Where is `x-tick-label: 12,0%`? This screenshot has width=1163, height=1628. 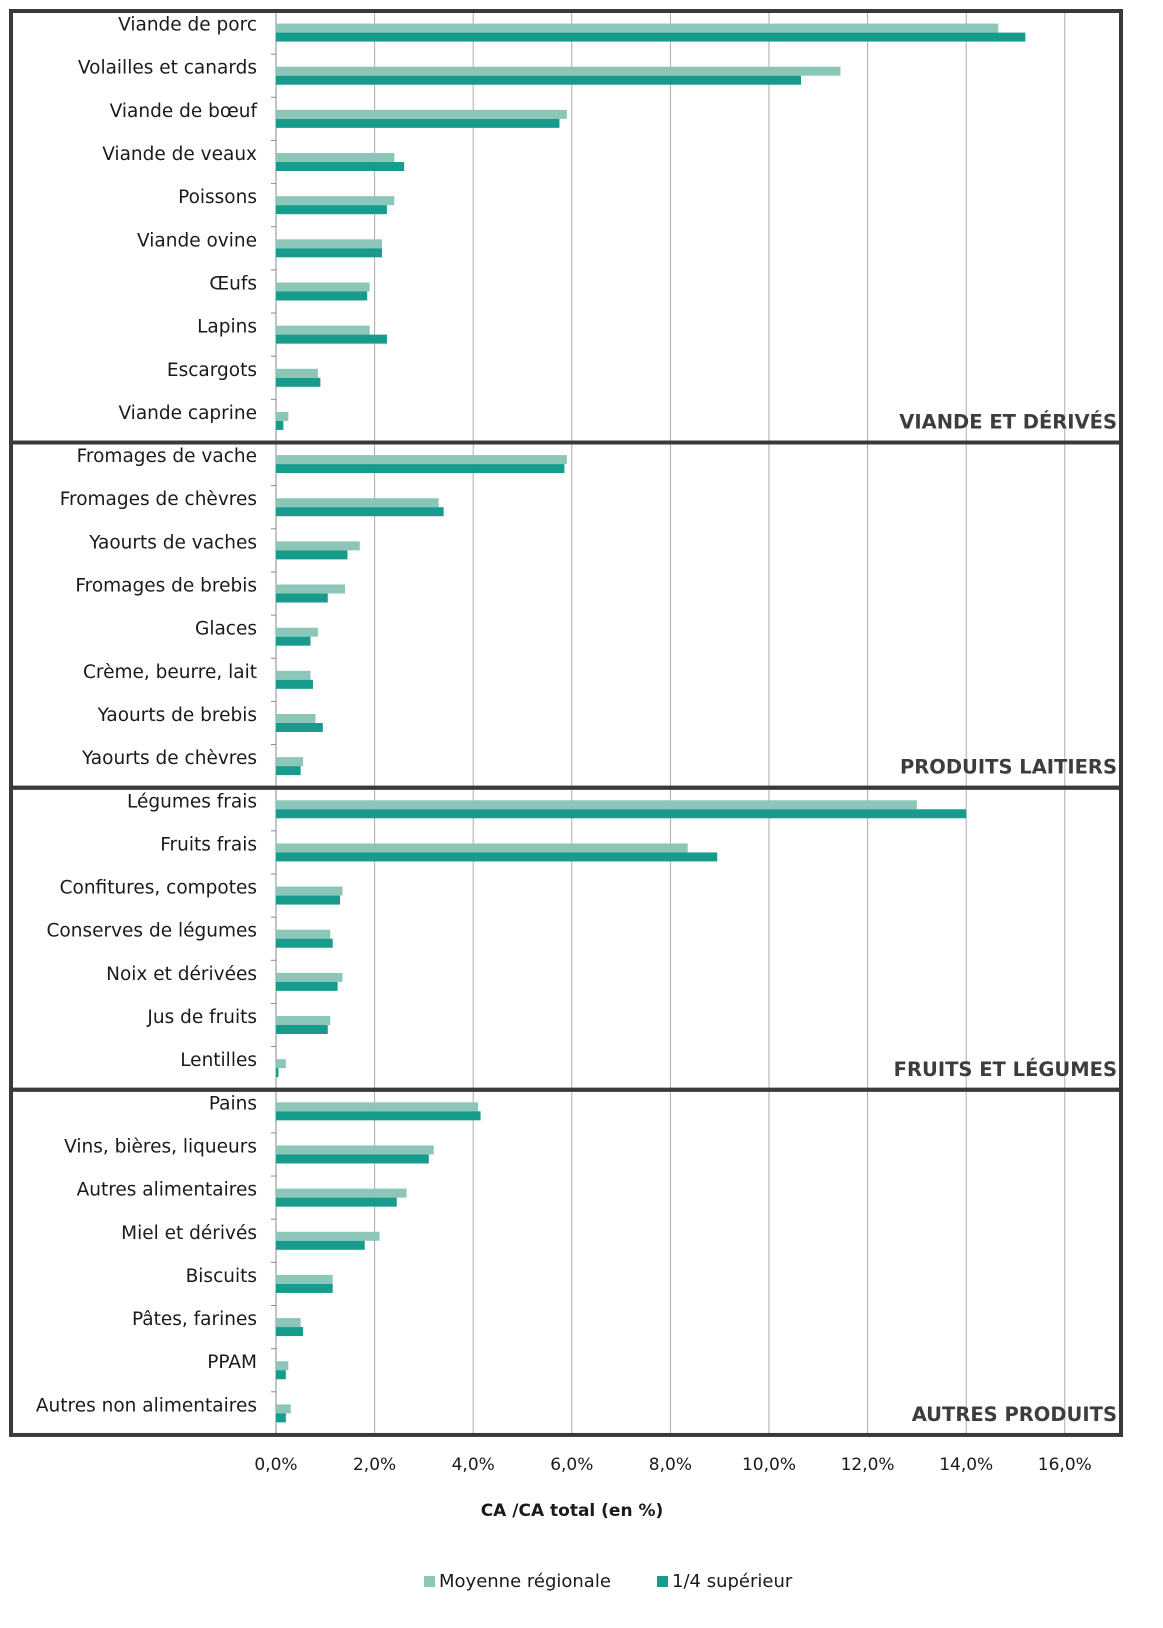
x-tick-label: 12,0% is located at coordinates (868, 1465).